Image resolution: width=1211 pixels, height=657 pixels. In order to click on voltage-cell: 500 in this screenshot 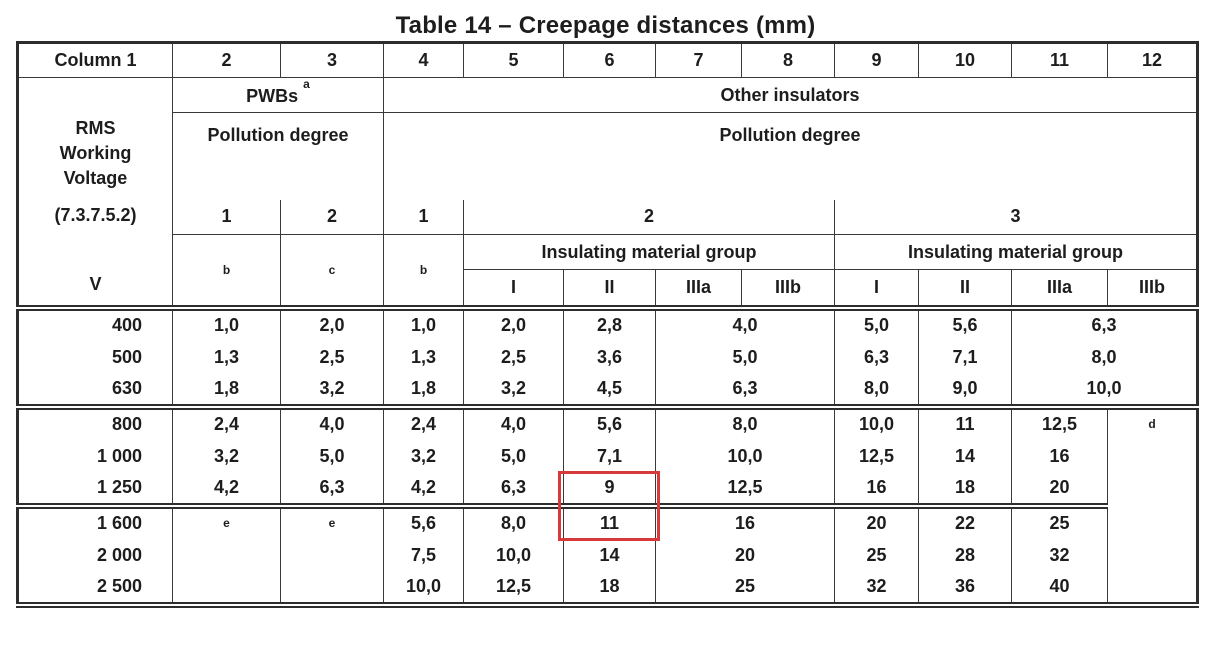, I will do `click(95, 357)`.